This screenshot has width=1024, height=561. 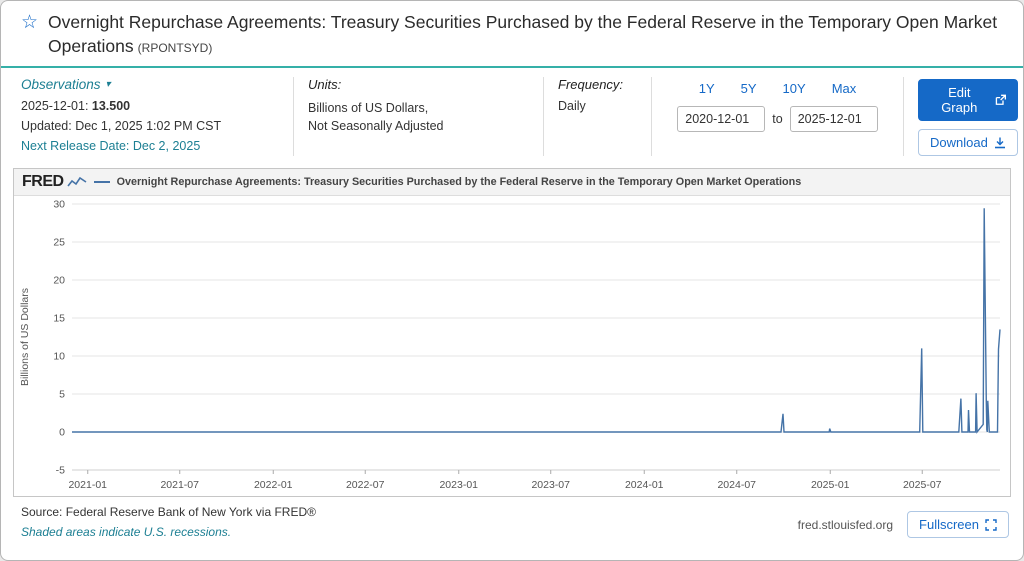 I want to click on frequency-value: Daily, so click(x=572, y=106).